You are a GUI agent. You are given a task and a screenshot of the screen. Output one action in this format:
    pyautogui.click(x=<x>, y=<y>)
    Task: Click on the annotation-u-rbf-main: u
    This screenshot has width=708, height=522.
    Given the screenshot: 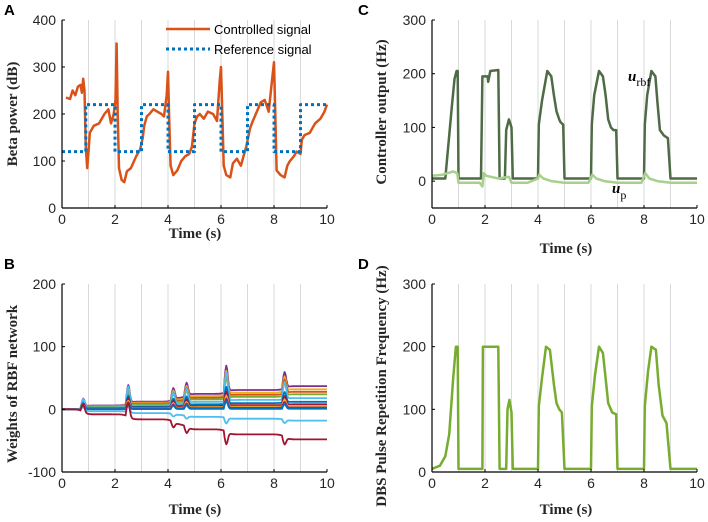 What is the action you would take?
    pyautogui.click(x=632, y=77)
    